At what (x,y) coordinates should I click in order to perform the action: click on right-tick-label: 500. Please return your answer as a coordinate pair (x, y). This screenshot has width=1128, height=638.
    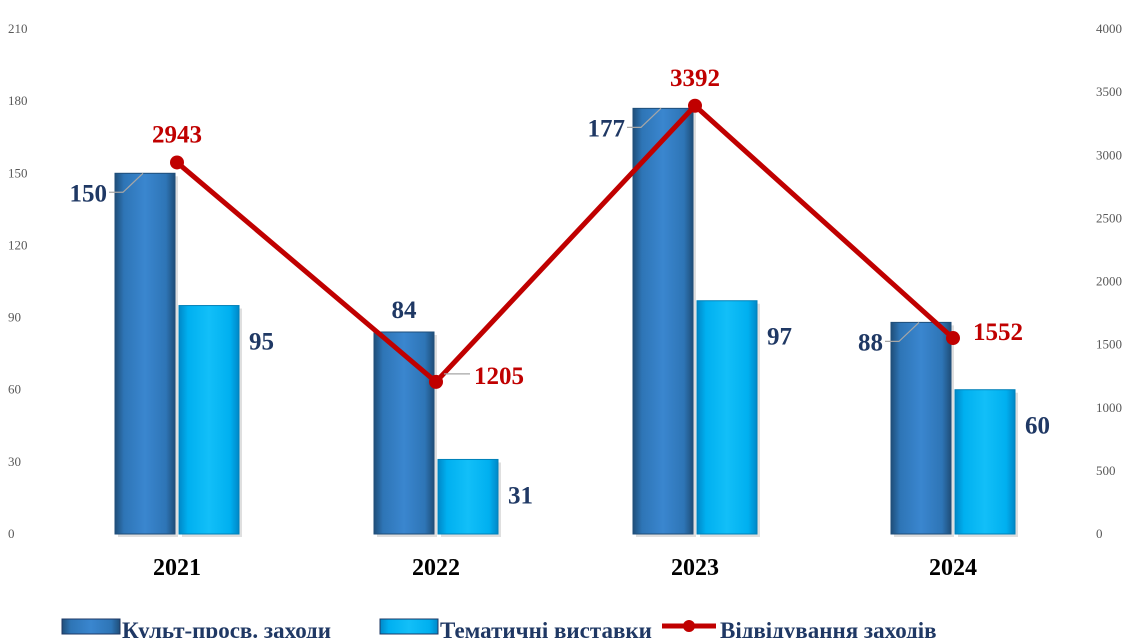
    Looking at the image, I should click on (1106, 470).